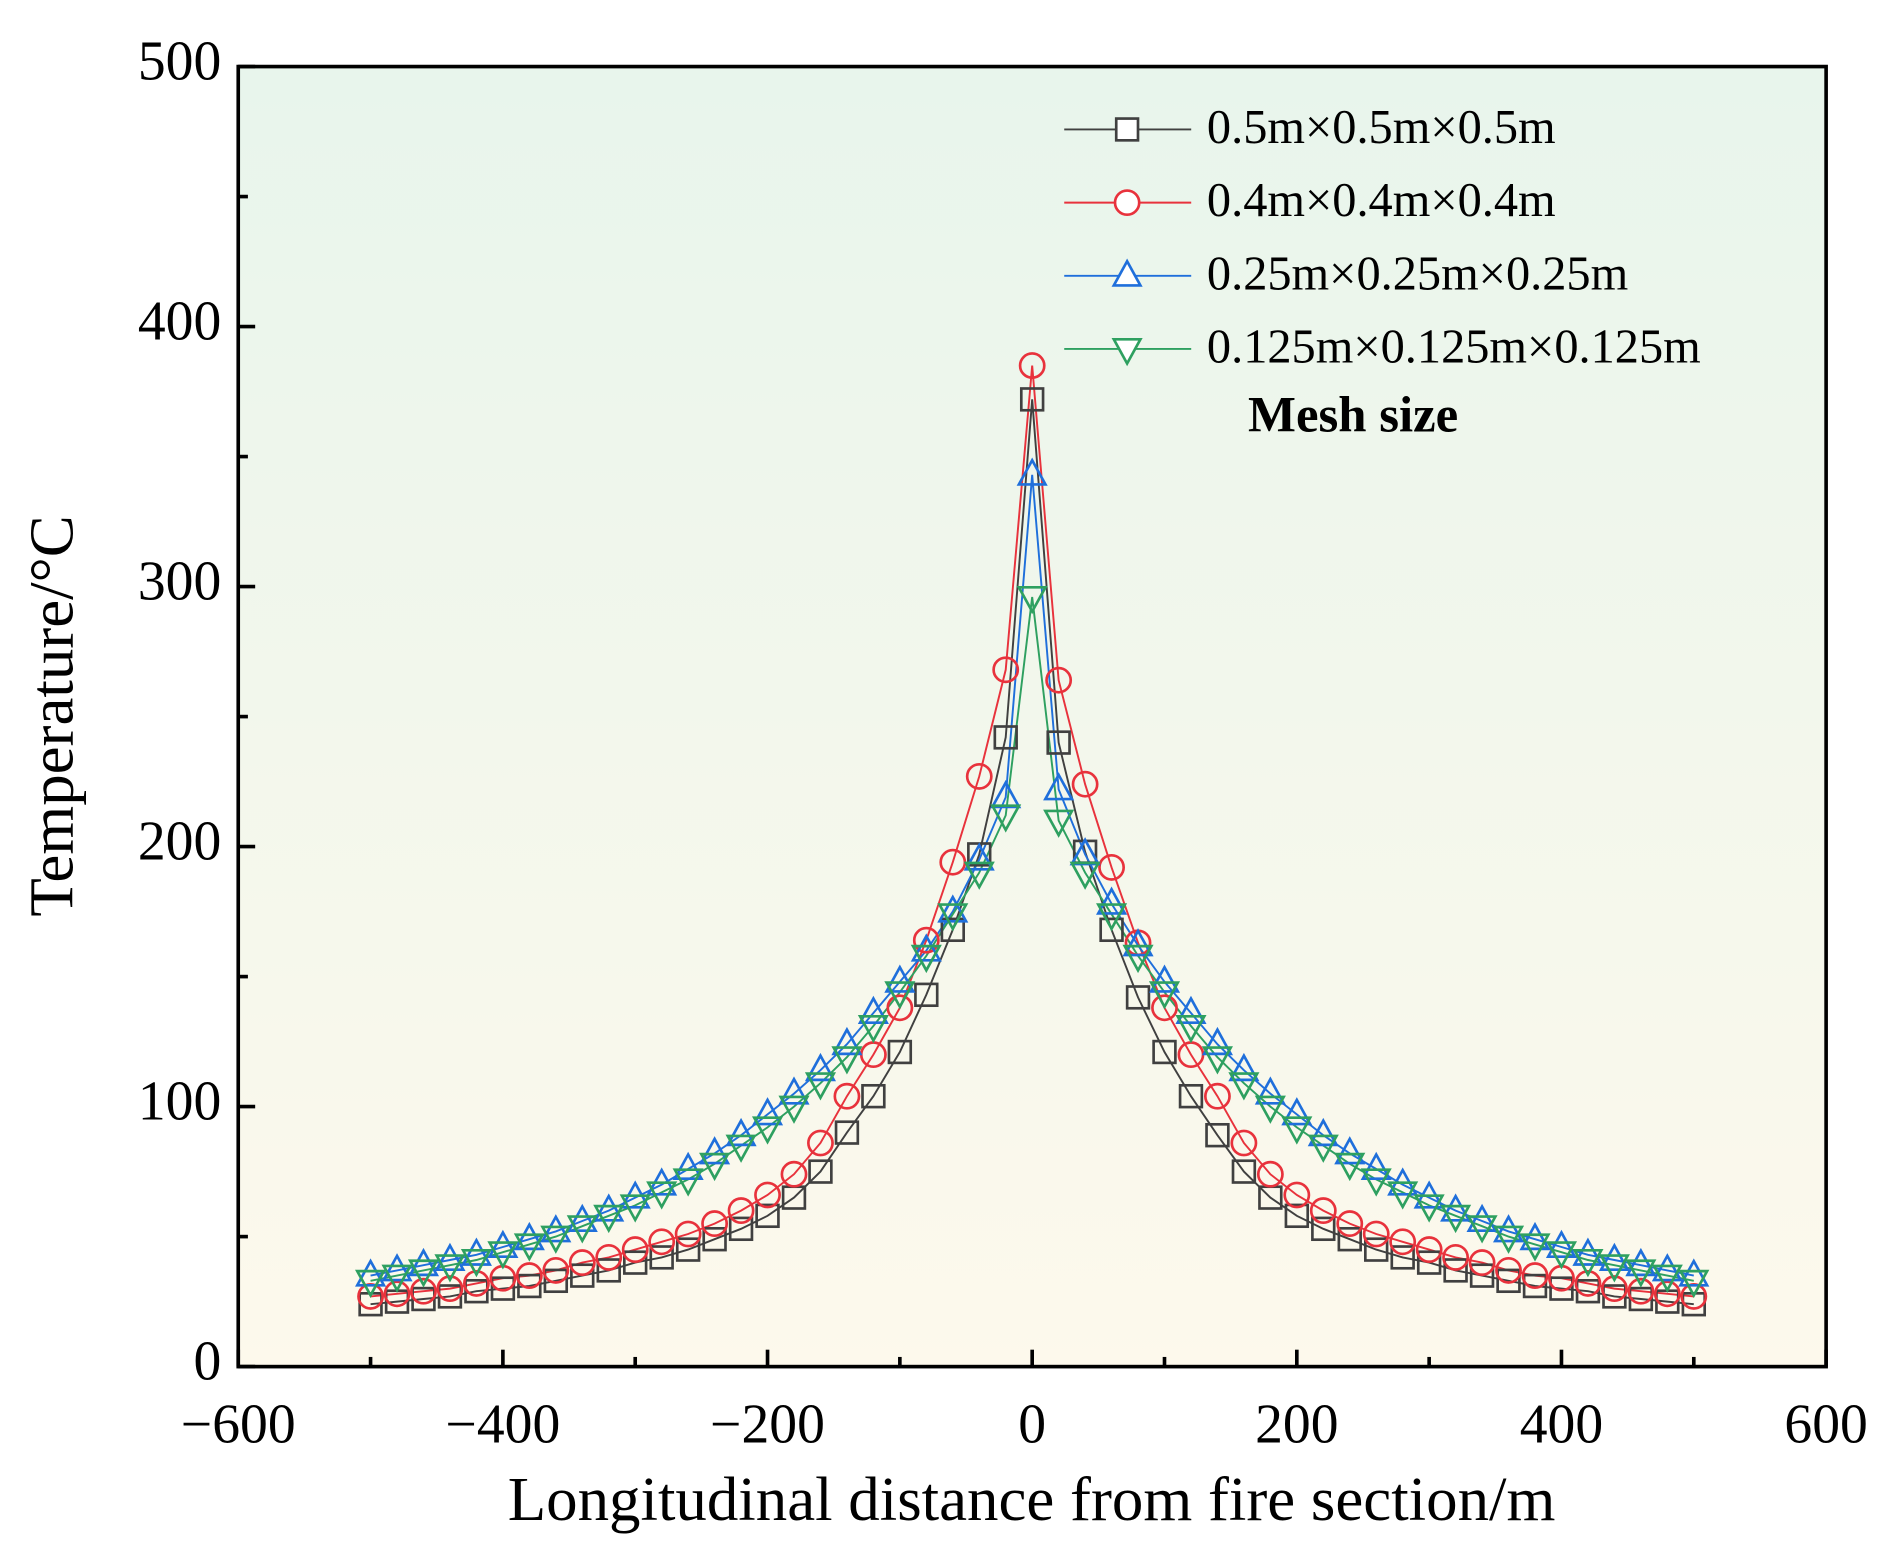  What do you see at coordinates (1032, 1424) in the screenshot?
I see `x-tick-label: 0` at bounding box center [1032, 1424].